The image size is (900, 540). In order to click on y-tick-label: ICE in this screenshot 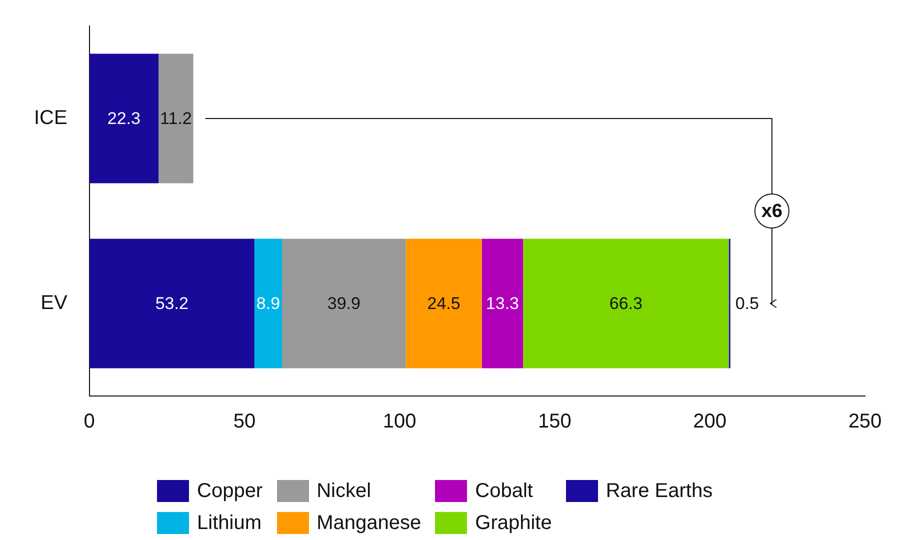, I will do `click(51, 118)`.